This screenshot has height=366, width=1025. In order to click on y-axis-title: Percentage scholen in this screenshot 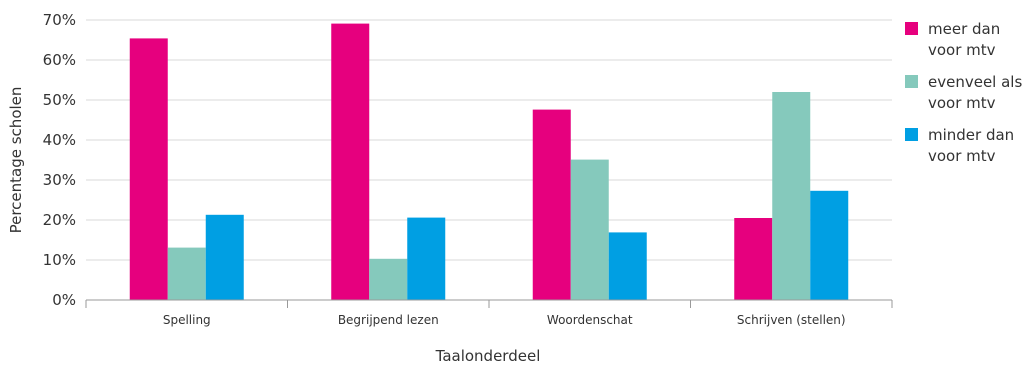, I will do `click(16, 160)`.